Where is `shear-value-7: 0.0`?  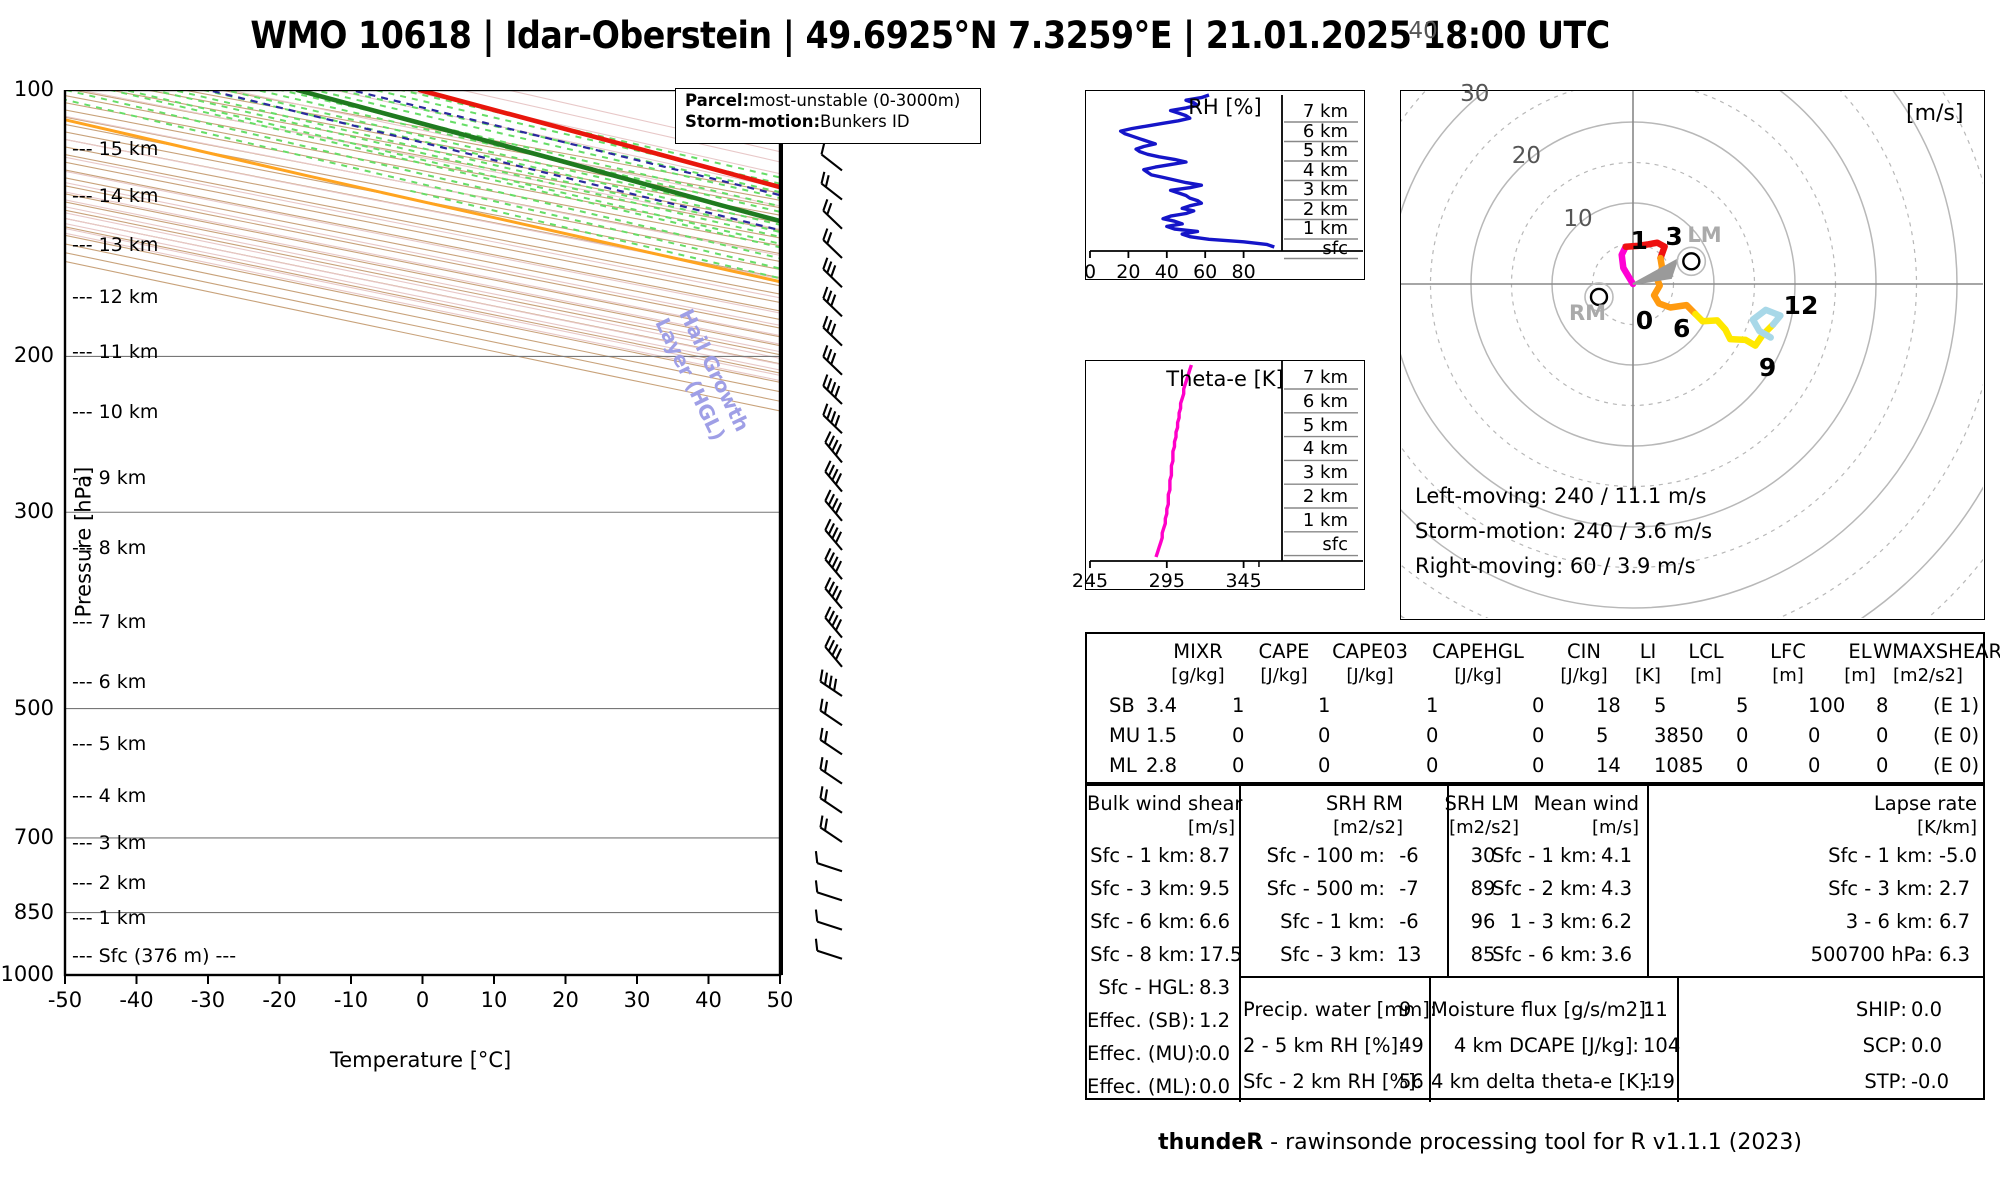
shear-value-7: 0.0 is located at coordinates (1215, 1086).